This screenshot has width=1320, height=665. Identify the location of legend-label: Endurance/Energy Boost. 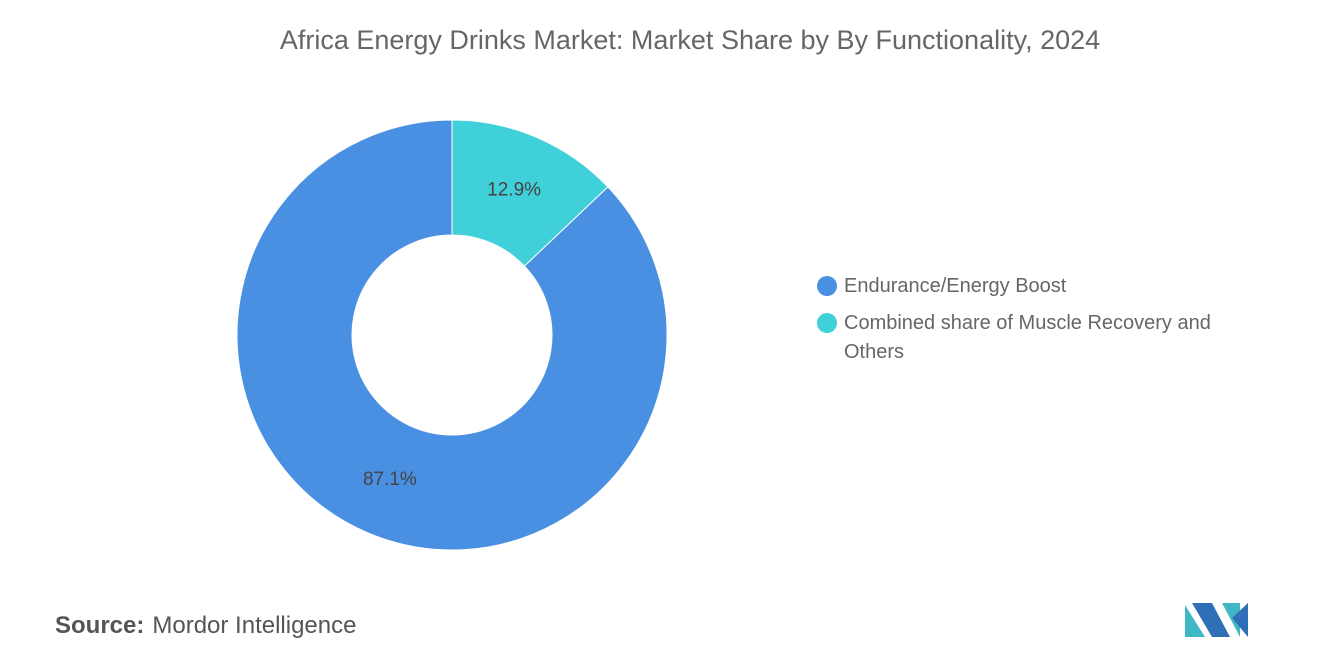
(955, 286).